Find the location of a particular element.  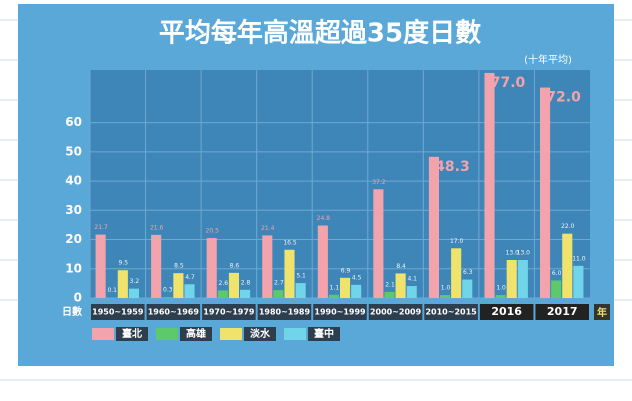

y-tick-label: 10 is located at coordinates (73, 268).